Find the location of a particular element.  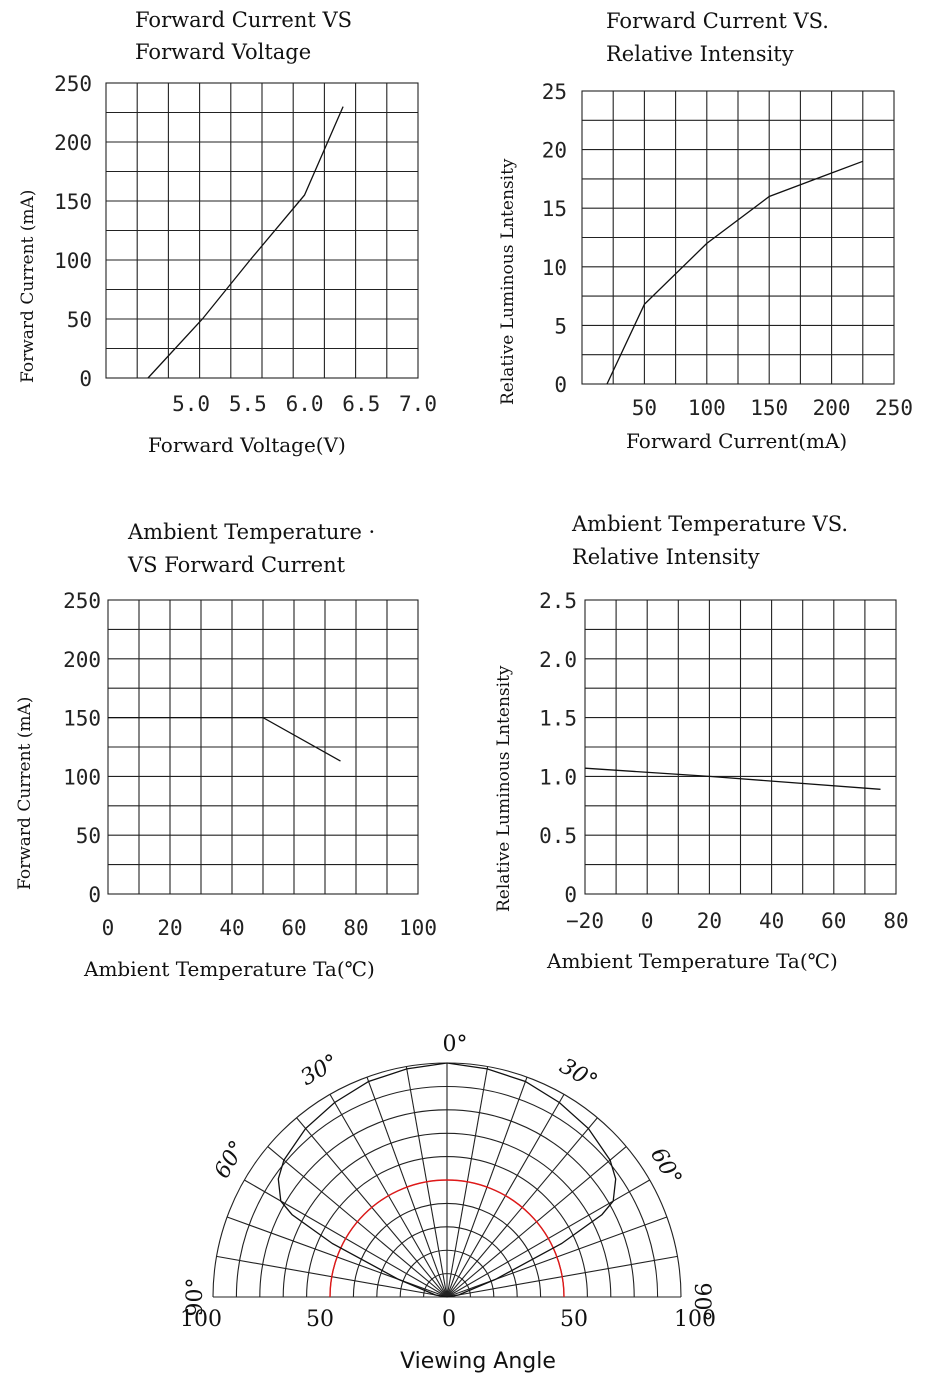

chart1-grid is located at coordinates (262, 230).